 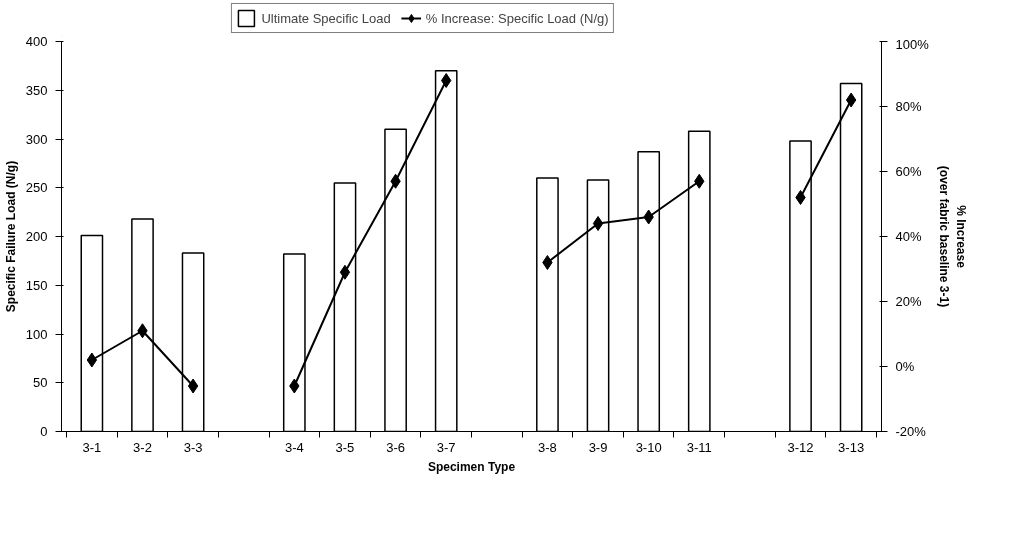 I want to click on y-tick-label: 100, so click(x=36, y=334).